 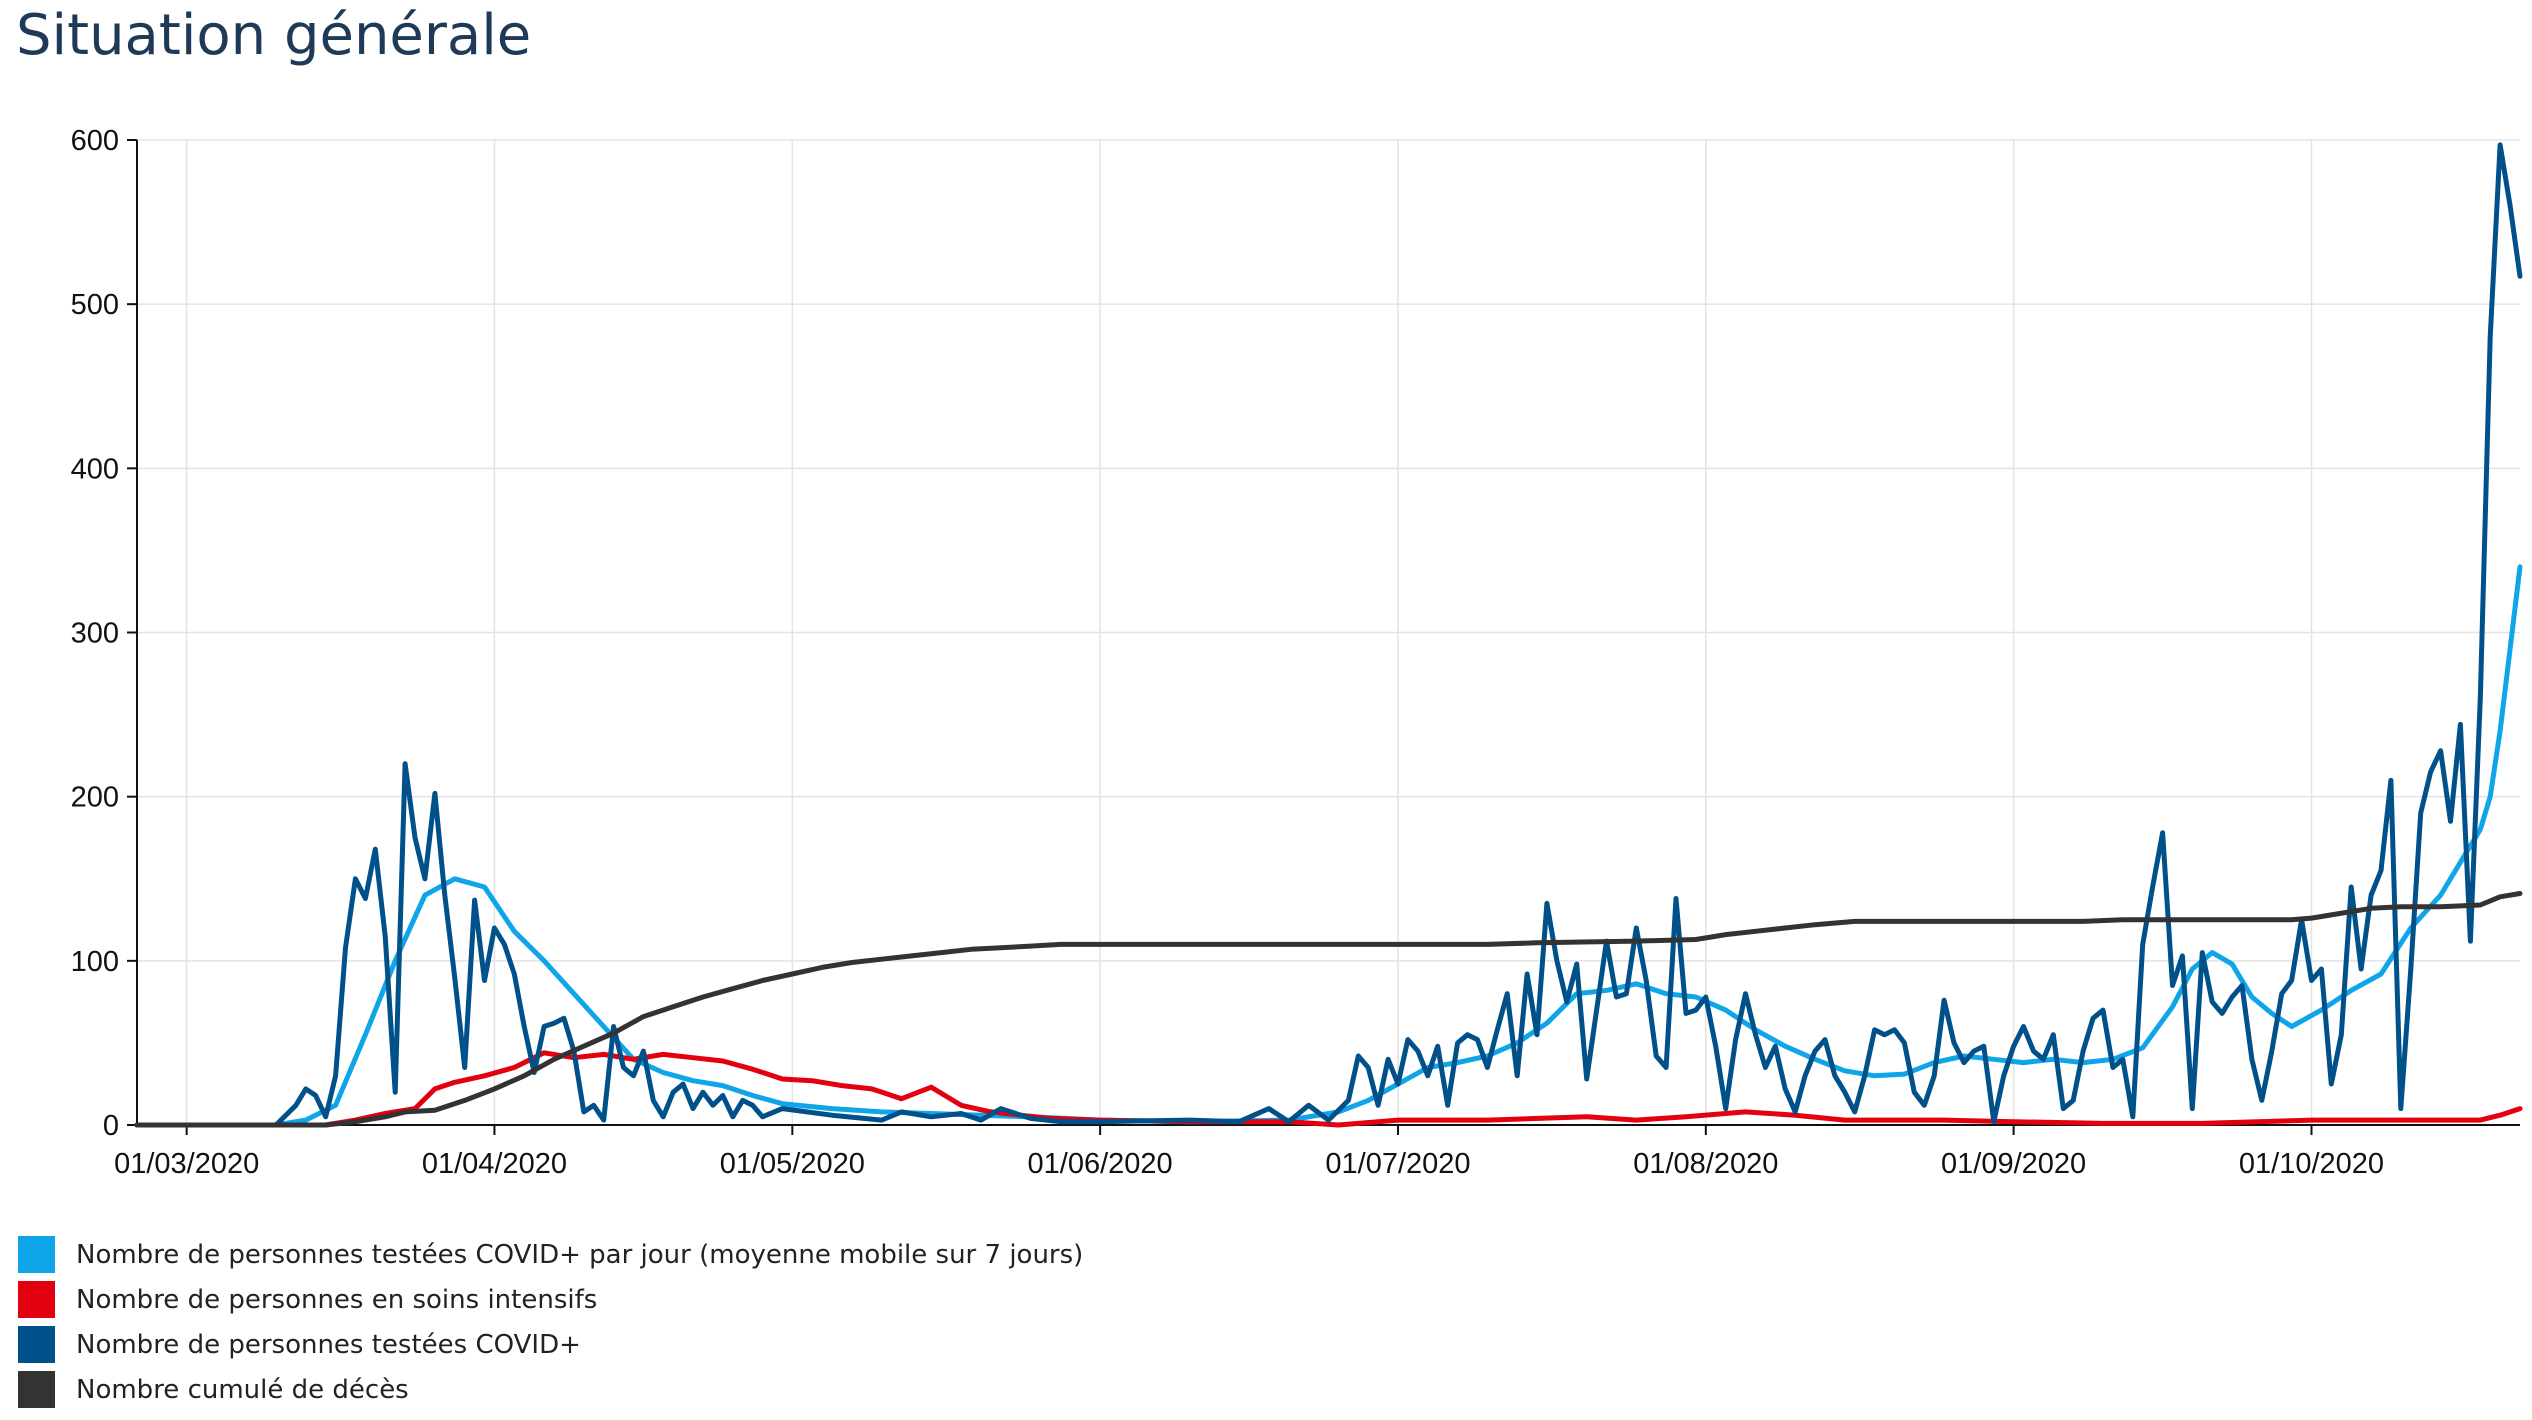 I want to click on y-tick-label: 500, so click(x=95, y=305).